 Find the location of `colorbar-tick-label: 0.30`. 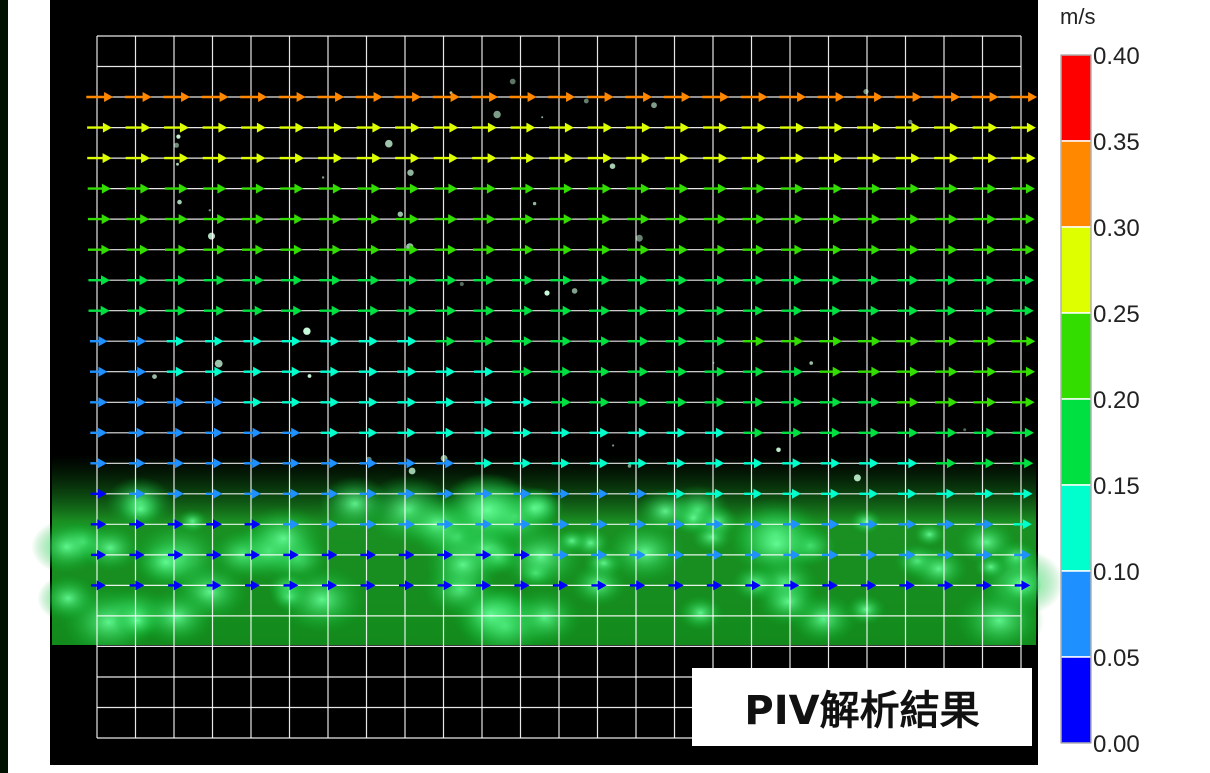

colorbar-tick-label: 0.30 is located at coordinates (1116, 228).